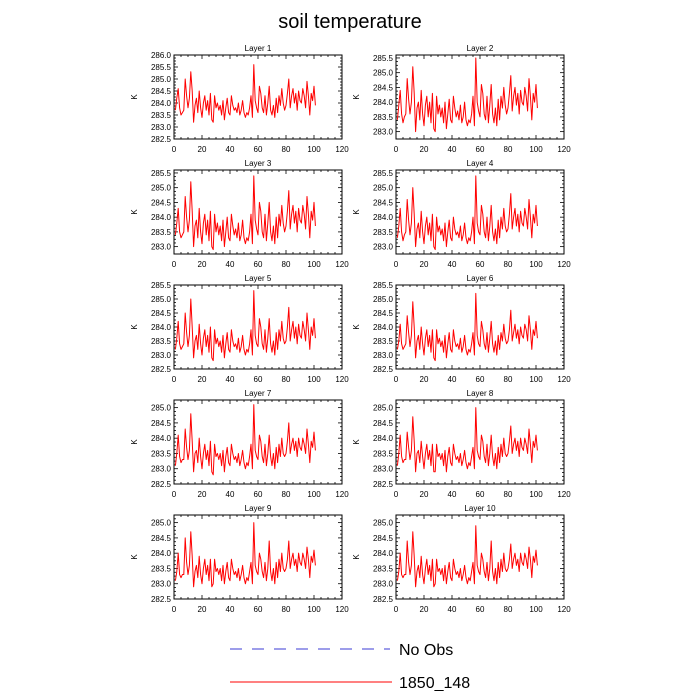  Describe the element at coordinates (258, 508) in the screenshot. I see `panel-title: Layer 9` at that location.